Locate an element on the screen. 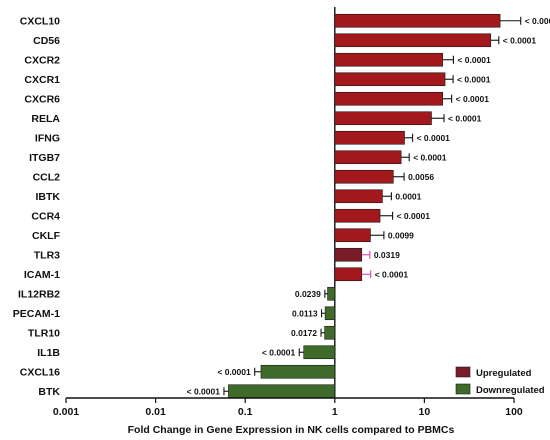 This screenshot has width=550, height=440. gene-label: IBTK is located at coordinates (48, 197).